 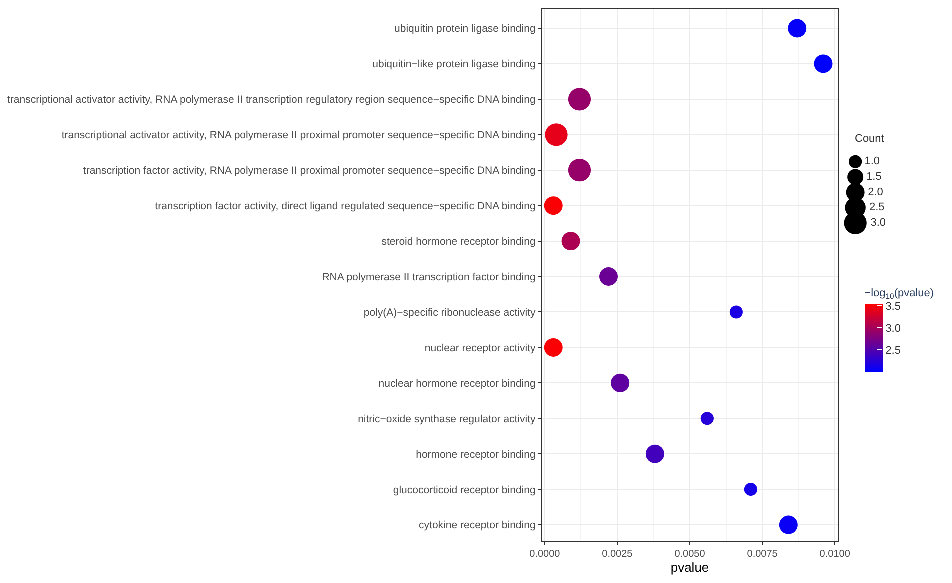 What do you see at coordinates (429, 277) in the screenshot?
I see `y-tick-label: RNA polymerase II transcription factor binding` at bounding box center [429, 277].